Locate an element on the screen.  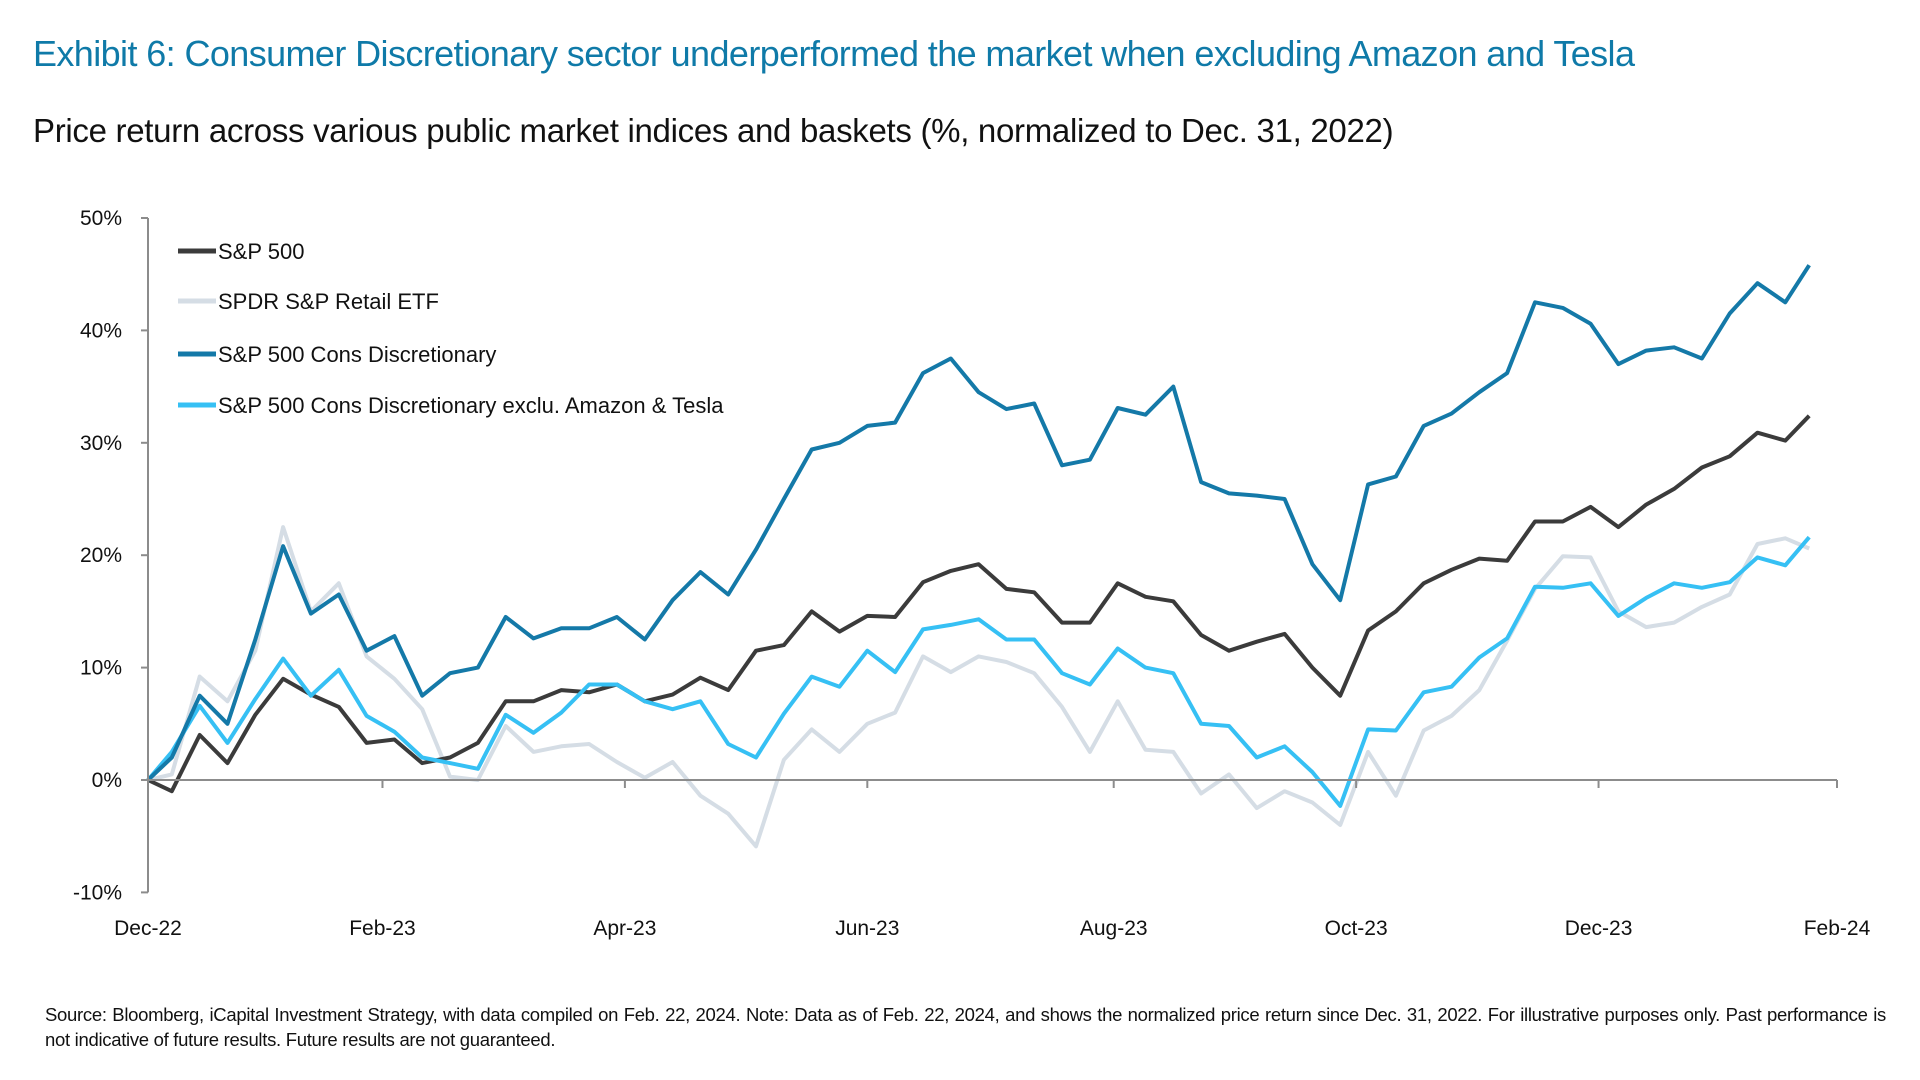
y-tick-label: 20% is located at coordinates (101, 555).